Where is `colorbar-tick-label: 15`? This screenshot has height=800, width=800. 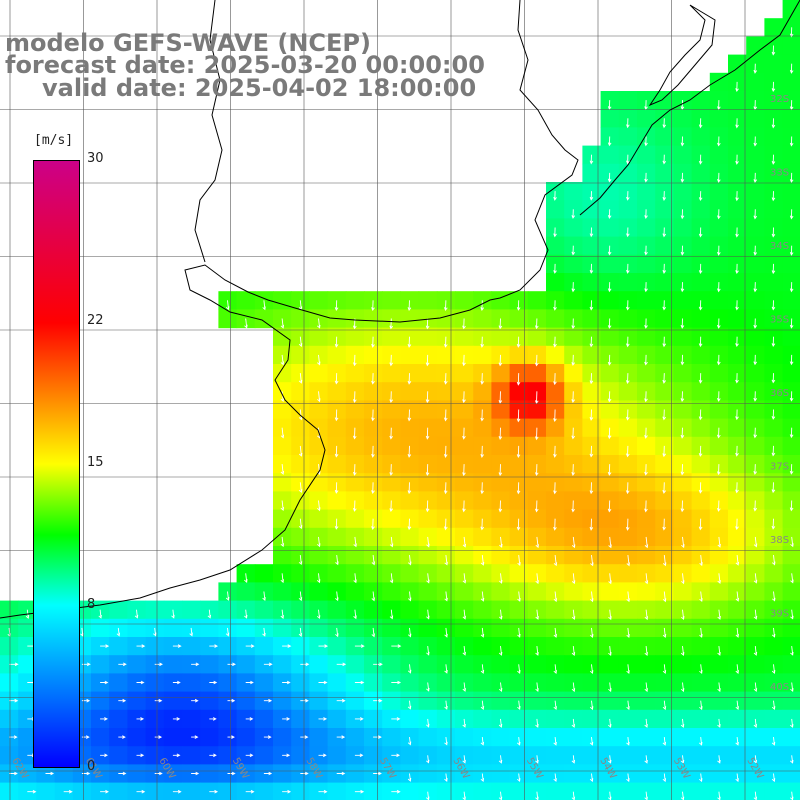
colorbar-tick-label: 15 is located at coordinates (95, 462).